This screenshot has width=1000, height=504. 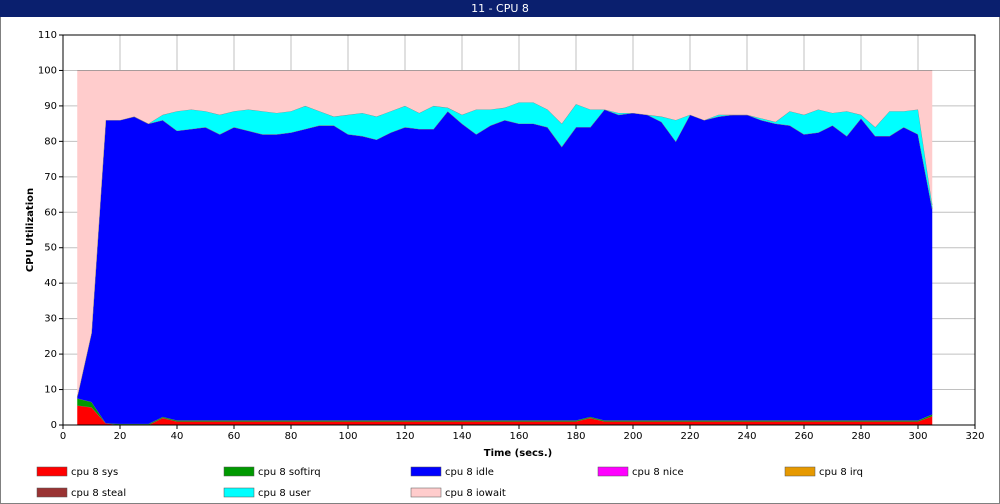 I want to click on legend-label: cpu 8 iowait, so click(x=475, y=493).